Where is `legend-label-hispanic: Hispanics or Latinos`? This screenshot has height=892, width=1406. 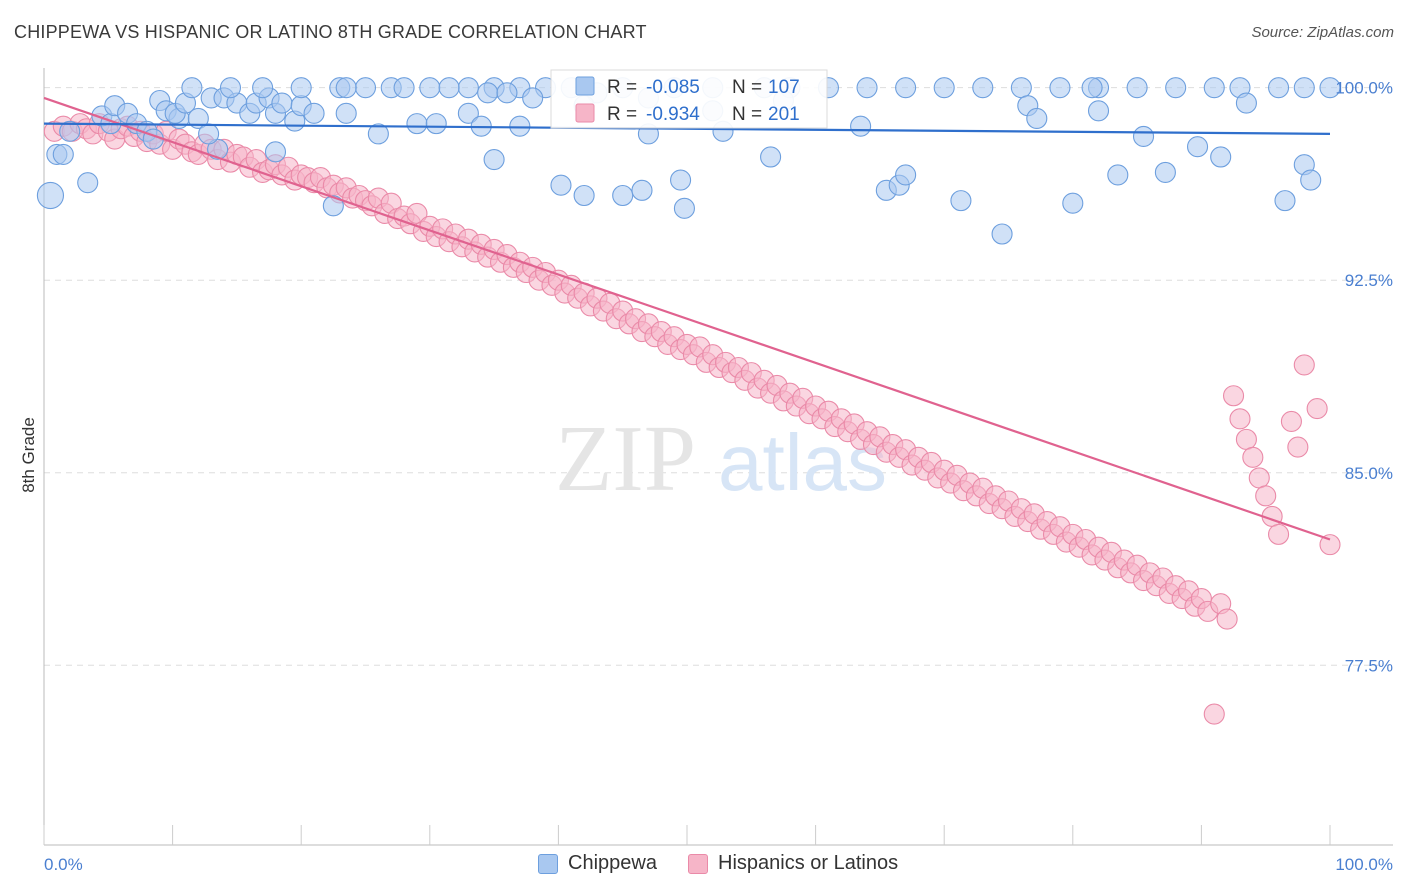 legend-label-hispanic: Hispanics or Latinos is located at coordinates (808, 863).